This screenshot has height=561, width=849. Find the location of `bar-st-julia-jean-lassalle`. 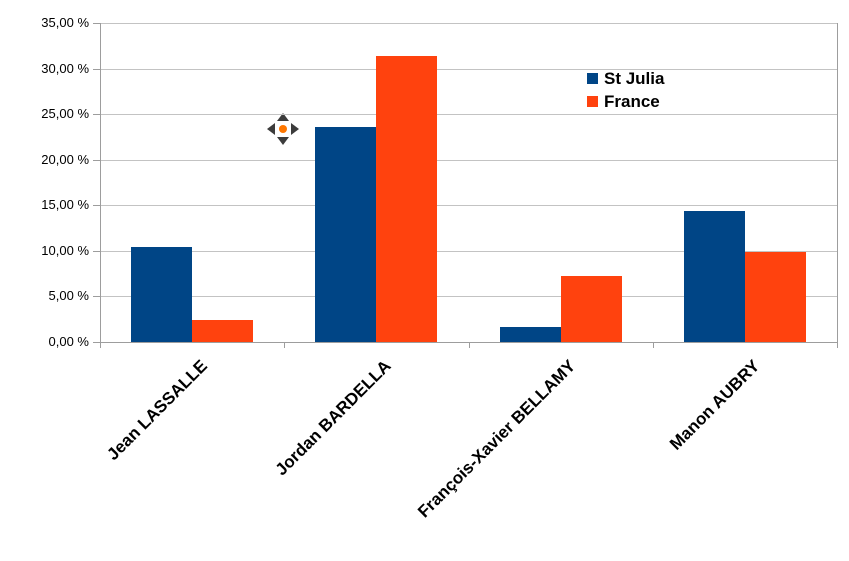

bar-st-julia-jean-lassalle is located at coordinates (161, 294).